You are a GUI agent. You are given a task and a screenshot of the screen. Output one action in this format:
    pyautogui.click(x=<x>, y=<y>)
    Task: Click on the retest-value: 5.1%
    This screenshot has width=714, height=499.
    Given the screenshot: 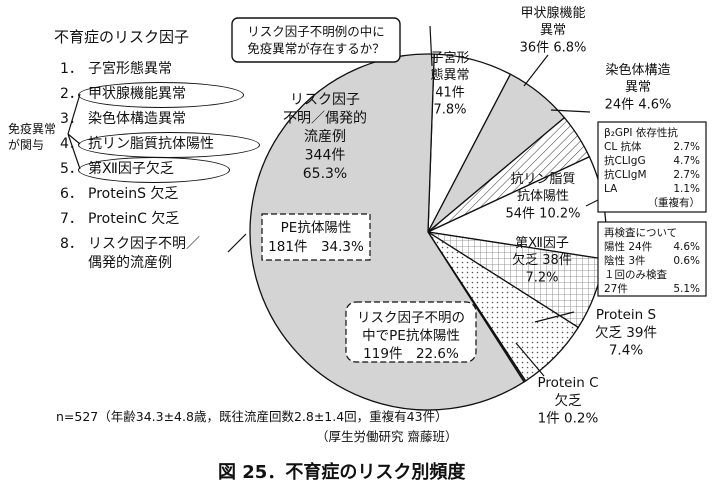 What is the action you would take?
    pyautogui.click(x=686, y=289)
    